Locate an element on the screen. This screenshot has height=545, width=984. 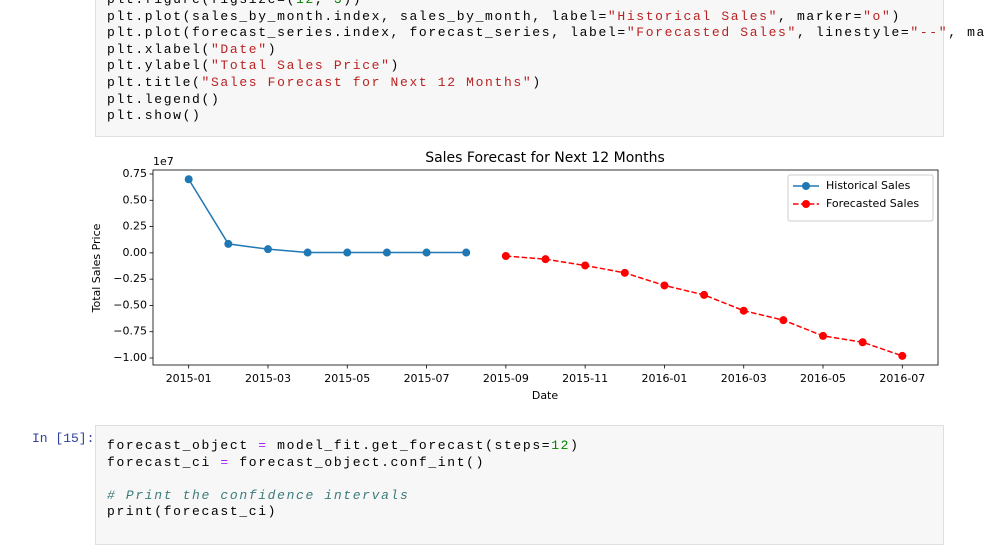
chart-title: Sales Forecast for Next 12 Months is located at coordinates (545, 158).